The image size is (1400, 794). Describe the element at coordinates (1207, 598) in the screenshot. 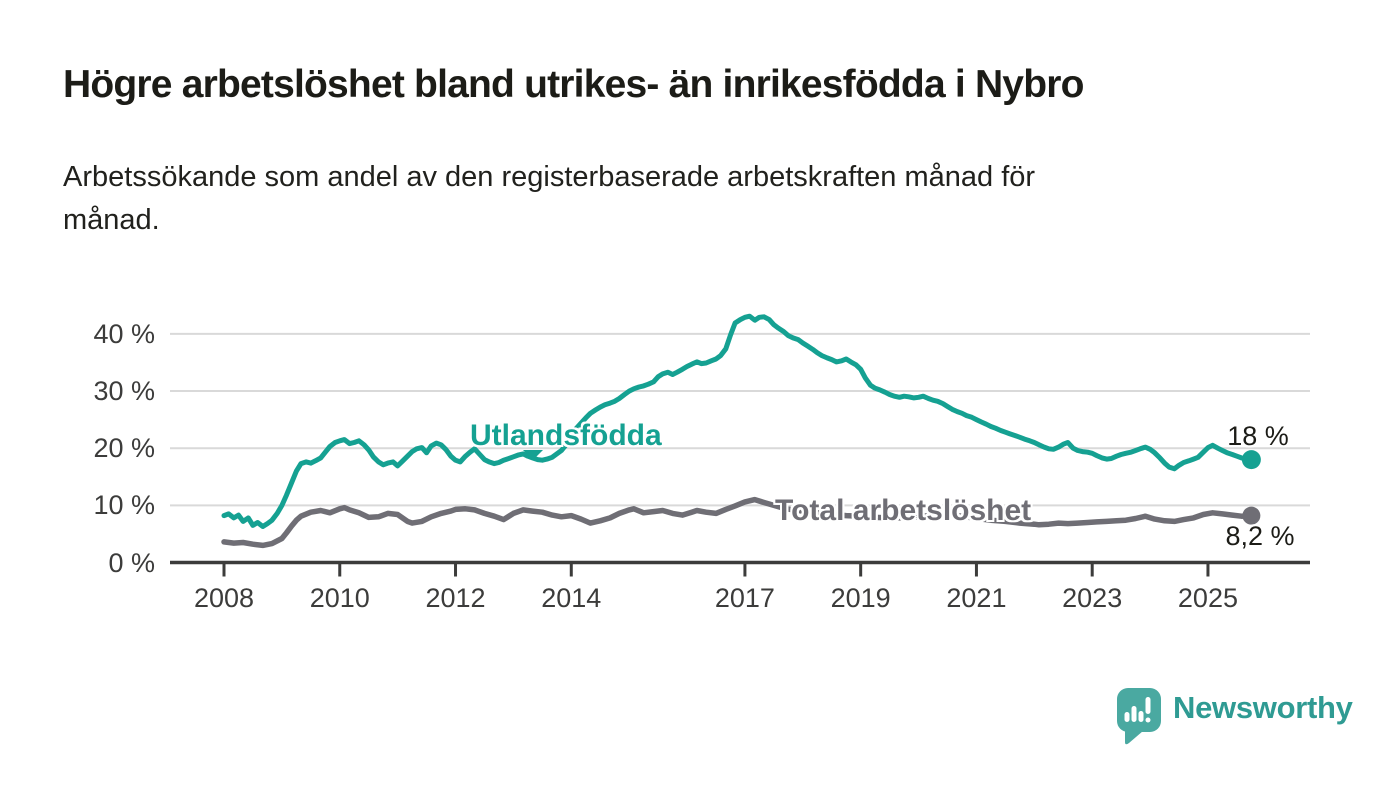

I see `x-tick-label: 2025` at that location.